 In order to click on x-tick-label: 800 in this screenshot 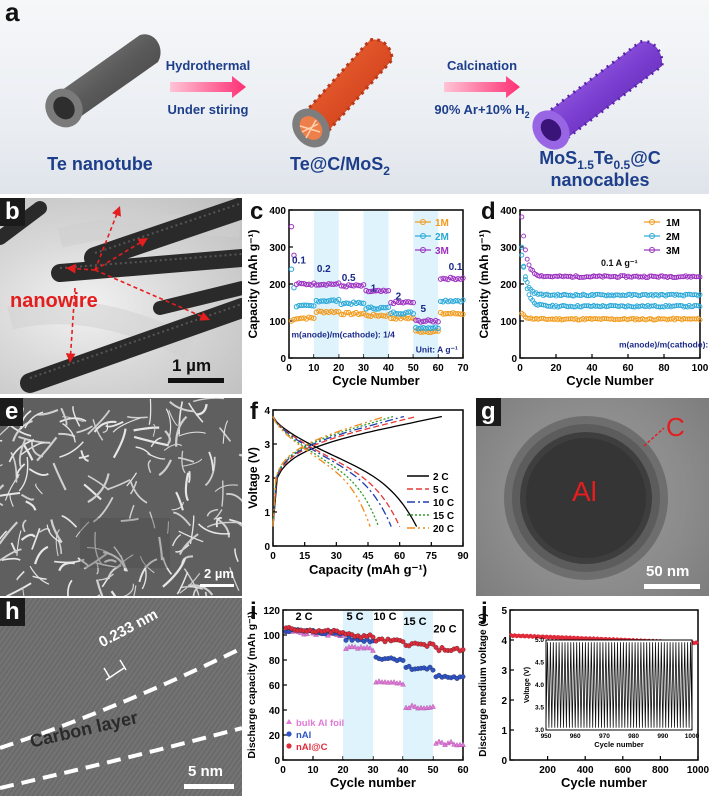, I will do `click(660, 770)`.